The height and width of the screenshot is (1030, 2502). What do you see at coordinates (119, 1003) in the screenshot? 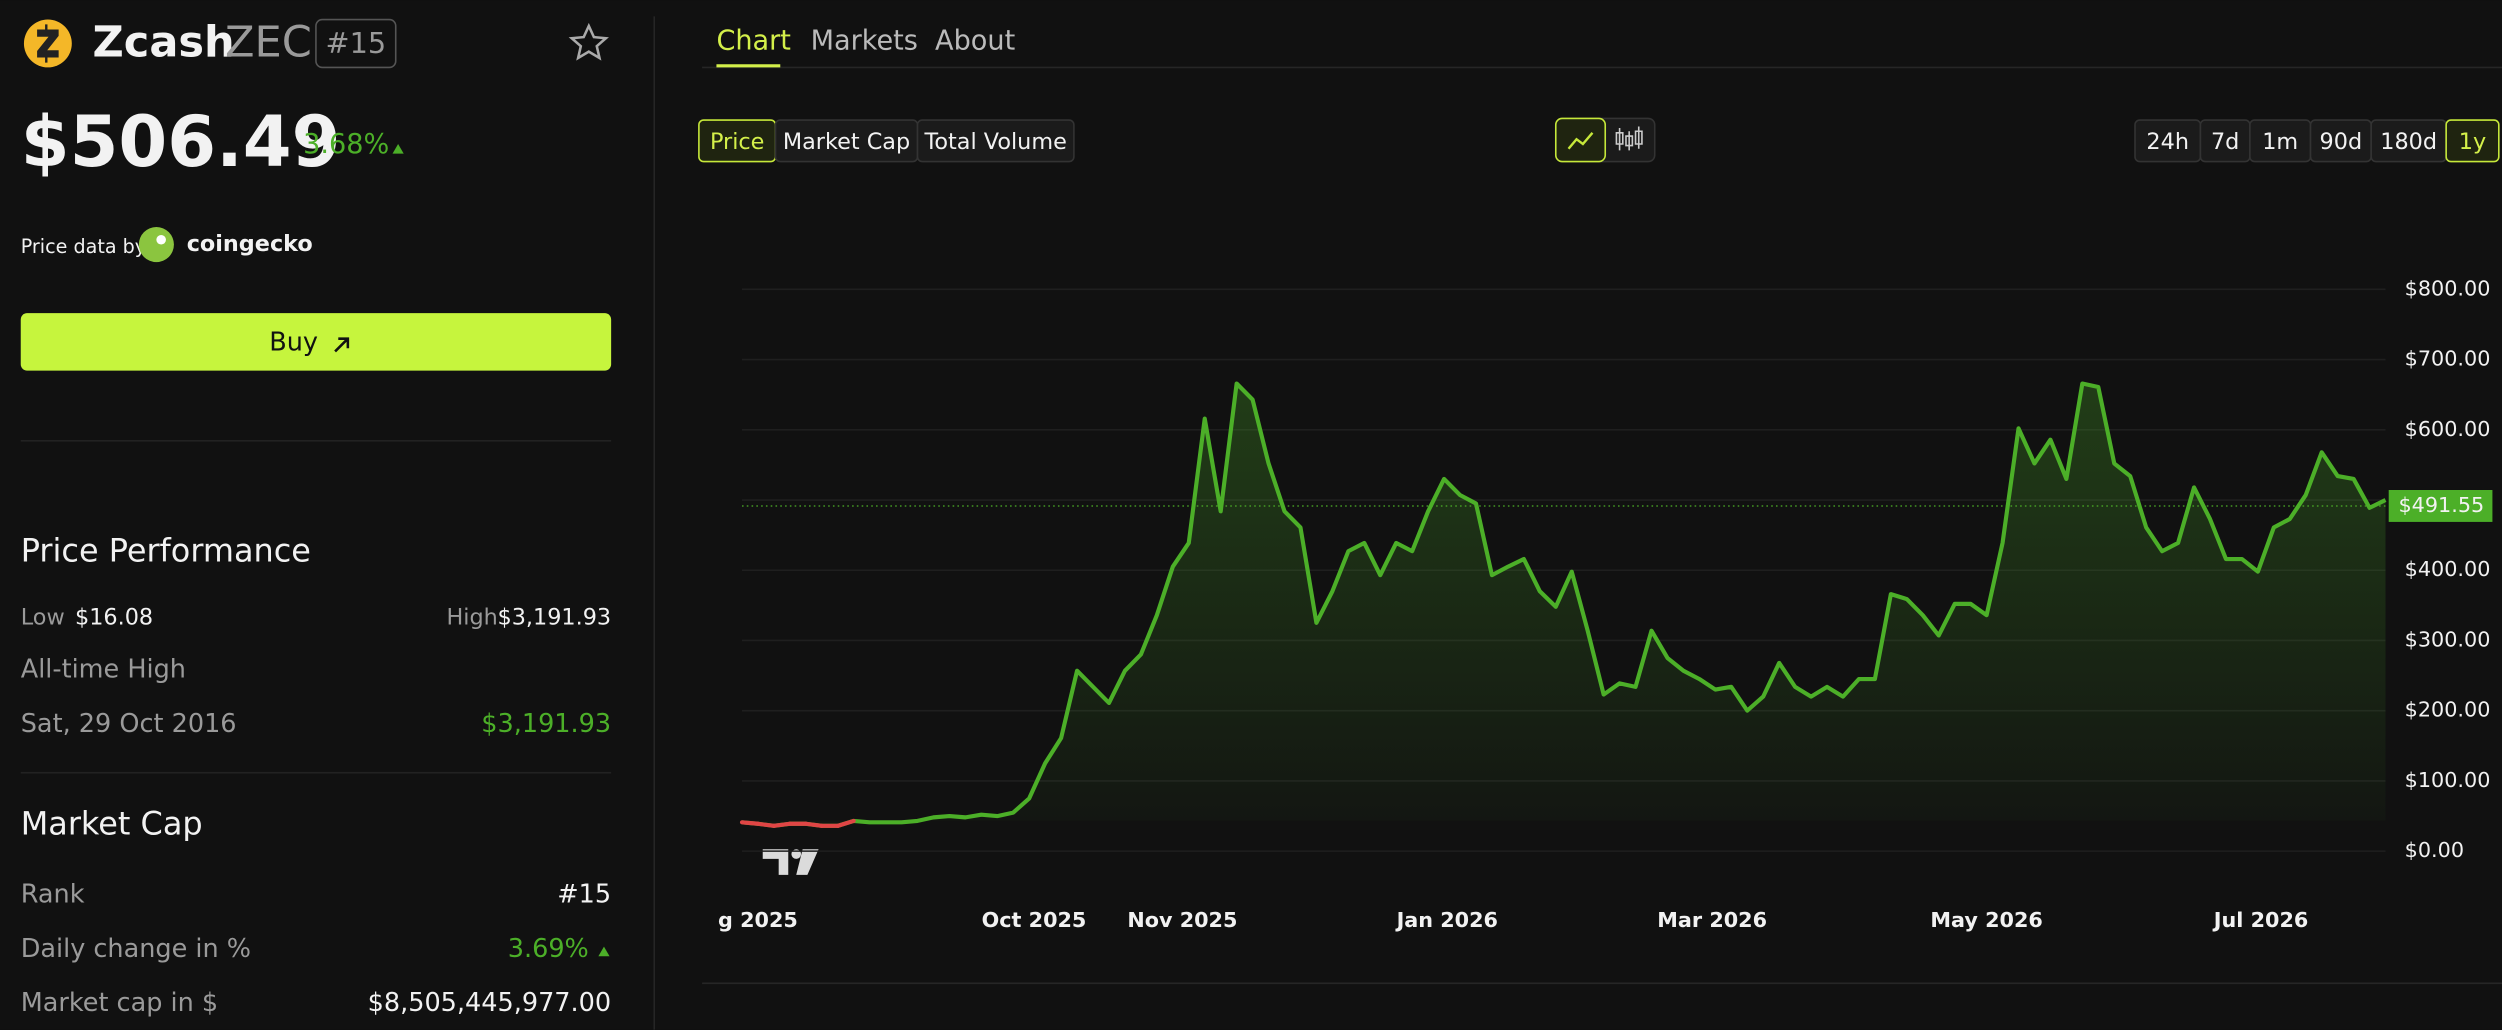
I see `row-label: Market cap in $` at bounding box center [119, 1003].